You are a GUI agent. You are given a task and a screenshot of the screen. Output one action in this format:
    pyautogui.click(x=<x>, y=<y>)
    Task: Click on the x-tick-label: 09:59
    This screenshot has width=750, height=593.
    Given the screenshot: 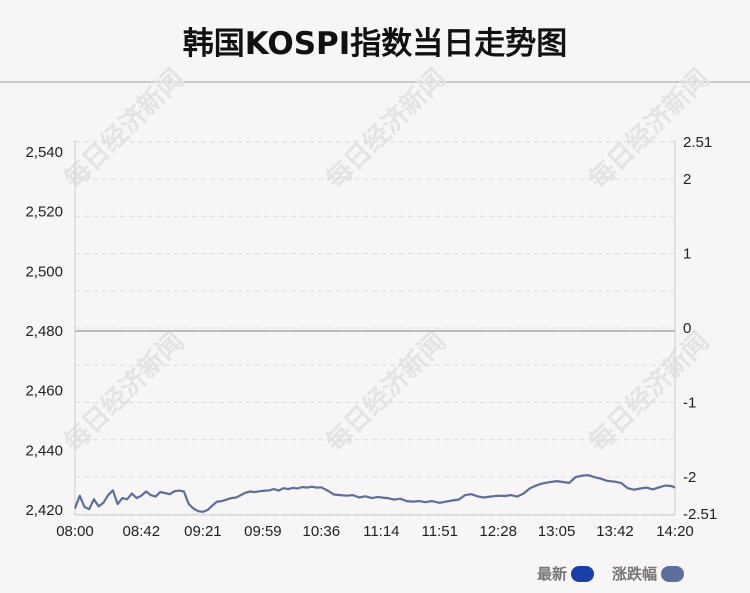 What is the action you would take?
    pyautogui.click(x=263, y=531)
    